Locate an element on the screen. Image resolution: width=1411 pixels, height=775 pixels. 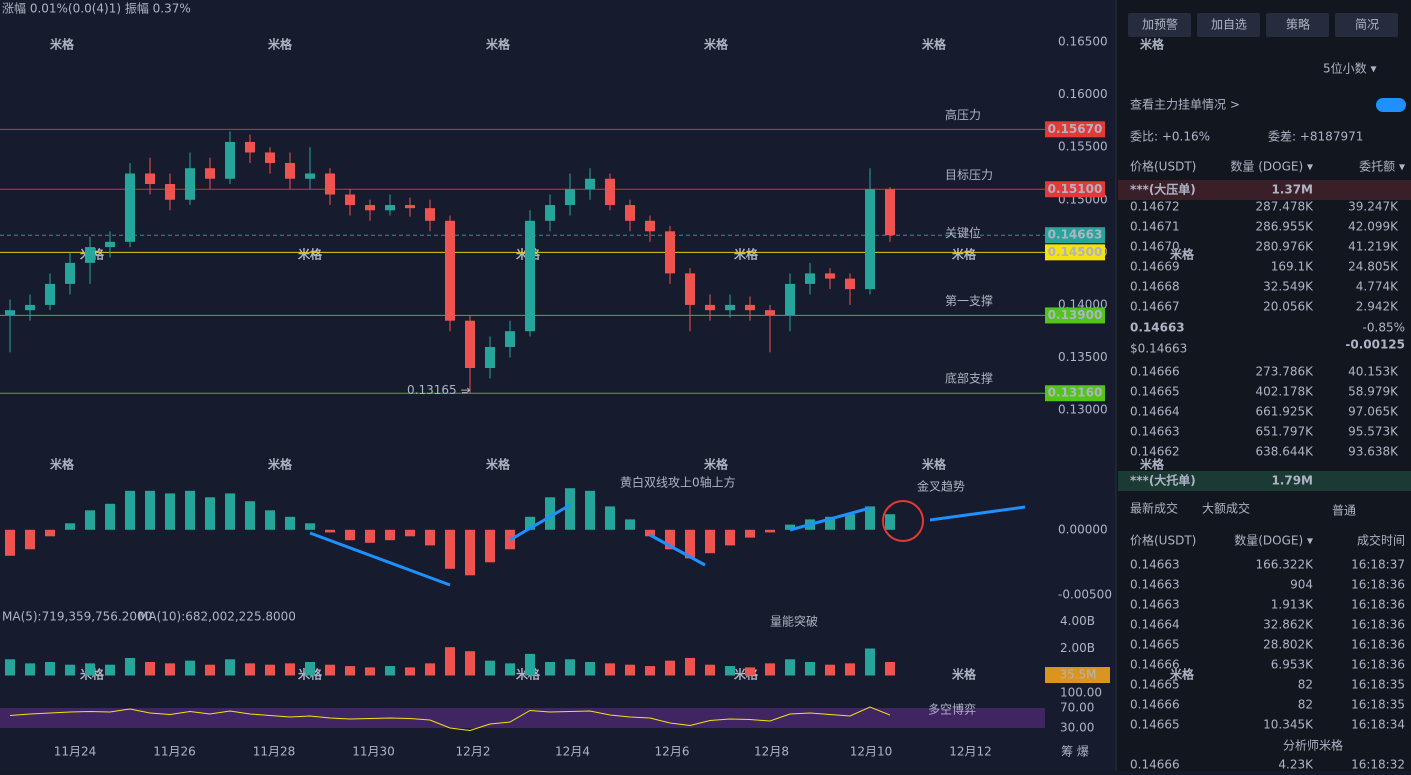
ma5: MA(5):719,359,756.2000 is located at coordinates (77, 617).